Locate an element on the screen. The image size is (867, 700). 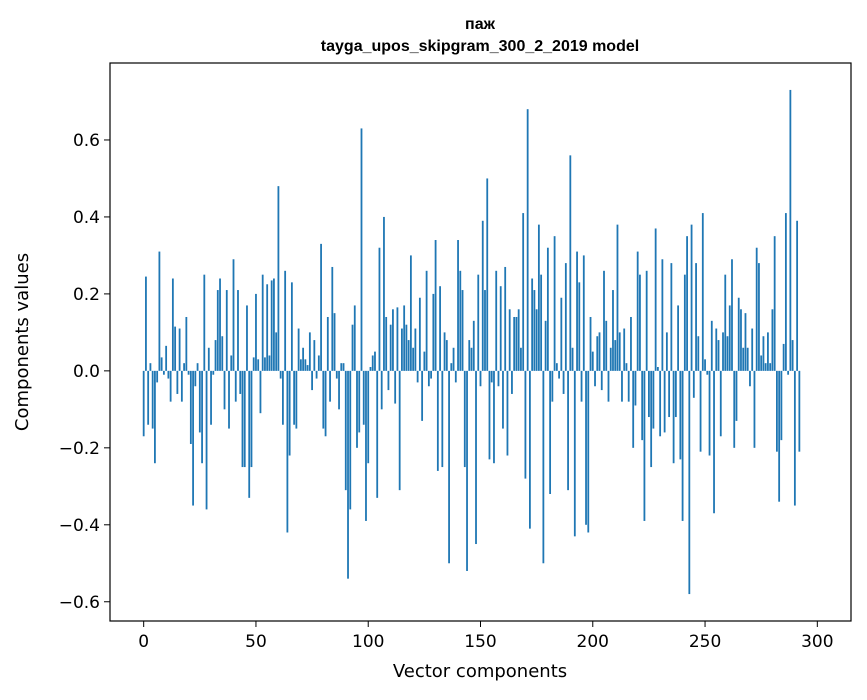
y-tick-label: −0.4 is located at coordinates (79, 526).